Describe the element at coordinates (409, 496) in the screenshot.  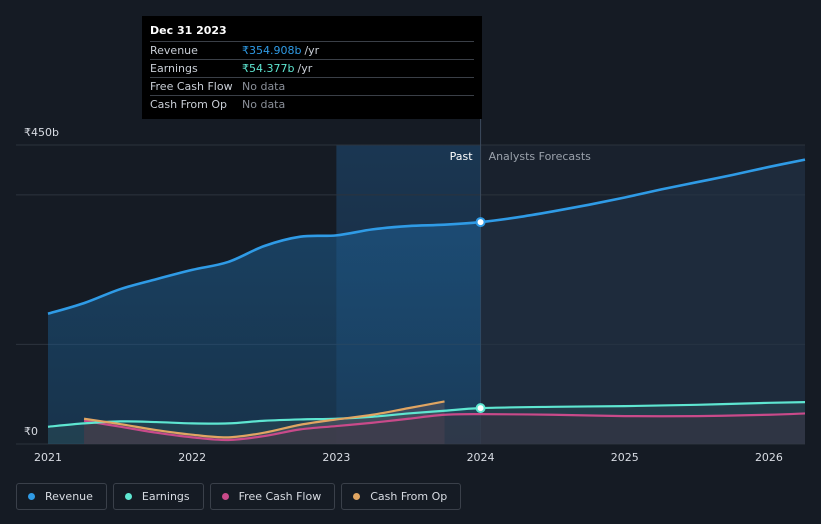
I see `legend-label: Cash From Op` at that location.